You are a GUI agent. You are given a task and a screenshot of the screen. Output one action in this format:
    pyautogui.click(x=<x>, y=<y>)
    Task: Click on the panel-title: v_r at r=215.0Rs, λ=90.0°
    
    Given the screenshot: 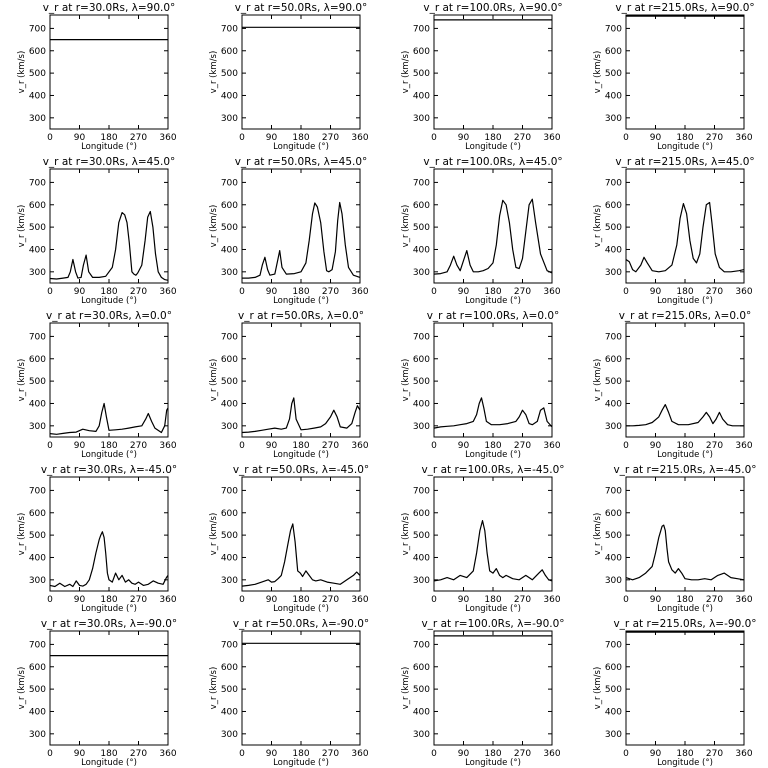 What is the action you would take?
    pyautogui.click(x=684, y=8)
    